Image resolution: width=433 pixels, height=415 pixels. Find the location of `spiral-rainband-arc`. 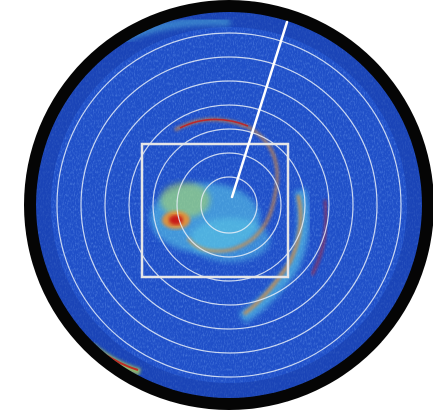

spiral-rainband-arc is located at coordinates (214, 123).